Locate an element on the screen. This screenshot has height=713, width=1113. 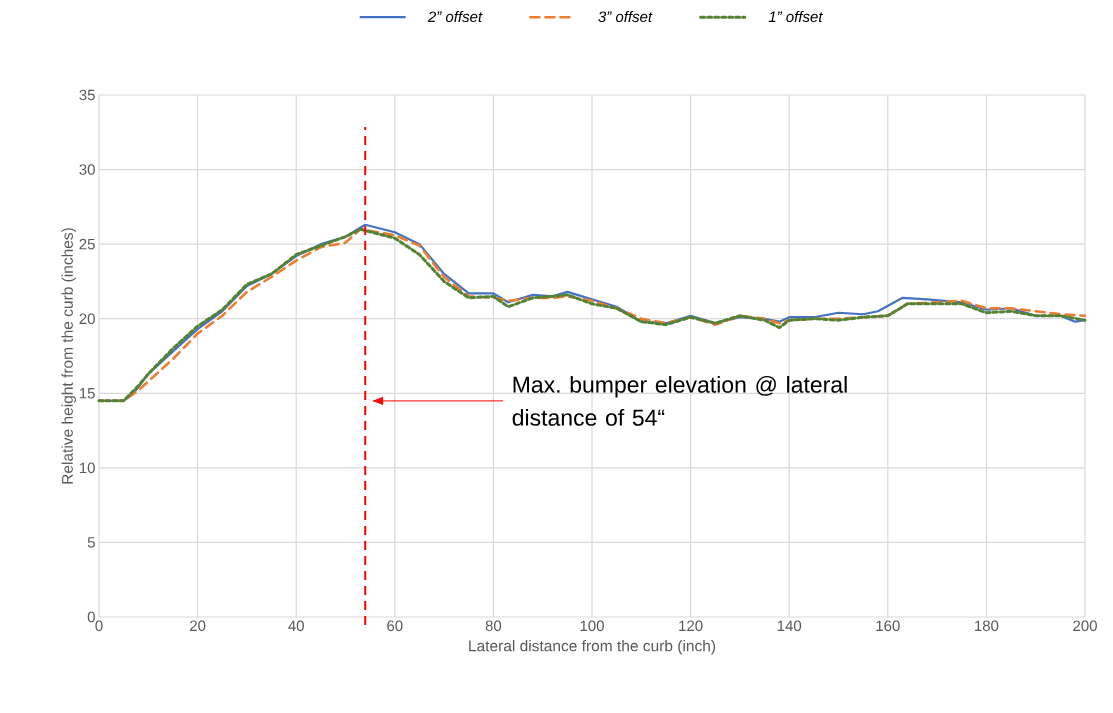
x-tick-label: 0 is located at coordinates (99, 626).